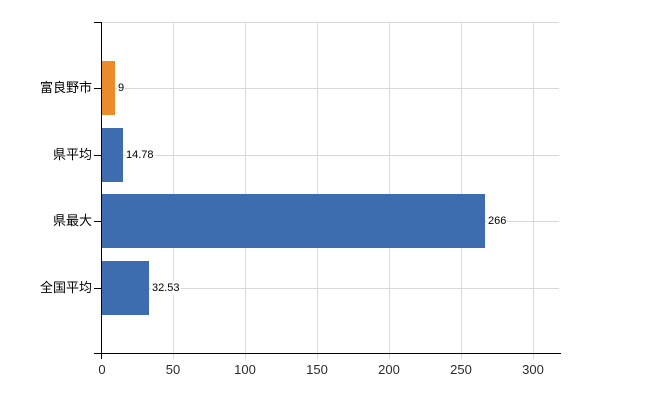 The width and height of the screenshot is (650, 400). Describe the element at coordinates (533, 369) in the screenshot. I see `x-tick-label: 300` at that location.